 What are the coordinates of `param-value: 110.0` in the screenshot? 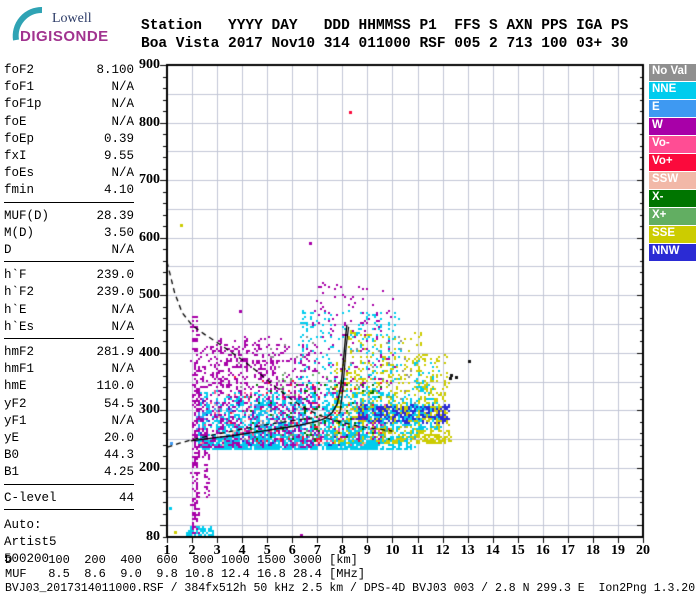 It's located at (115, 386).